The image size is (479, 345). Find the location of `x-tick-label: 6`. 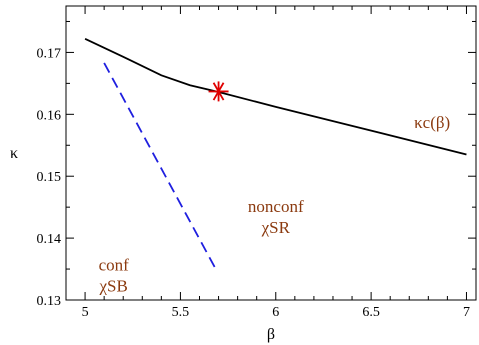

x-tick-label: 6 is located at coordinates (275, 312).